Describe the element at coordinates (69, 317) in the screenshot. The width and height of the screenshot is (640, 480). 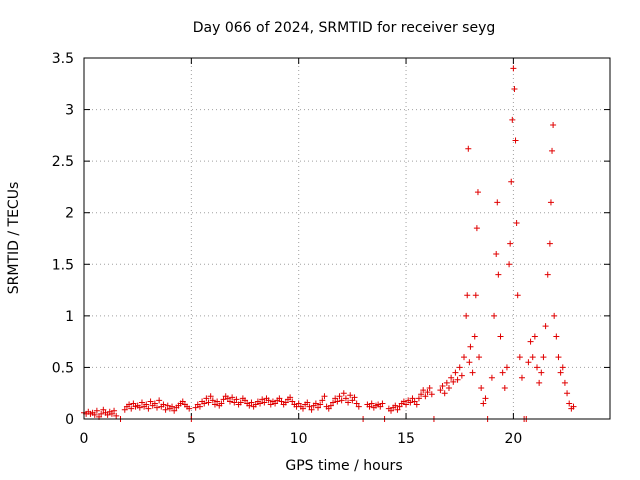
I see `y-tick-label: 1` at that location.